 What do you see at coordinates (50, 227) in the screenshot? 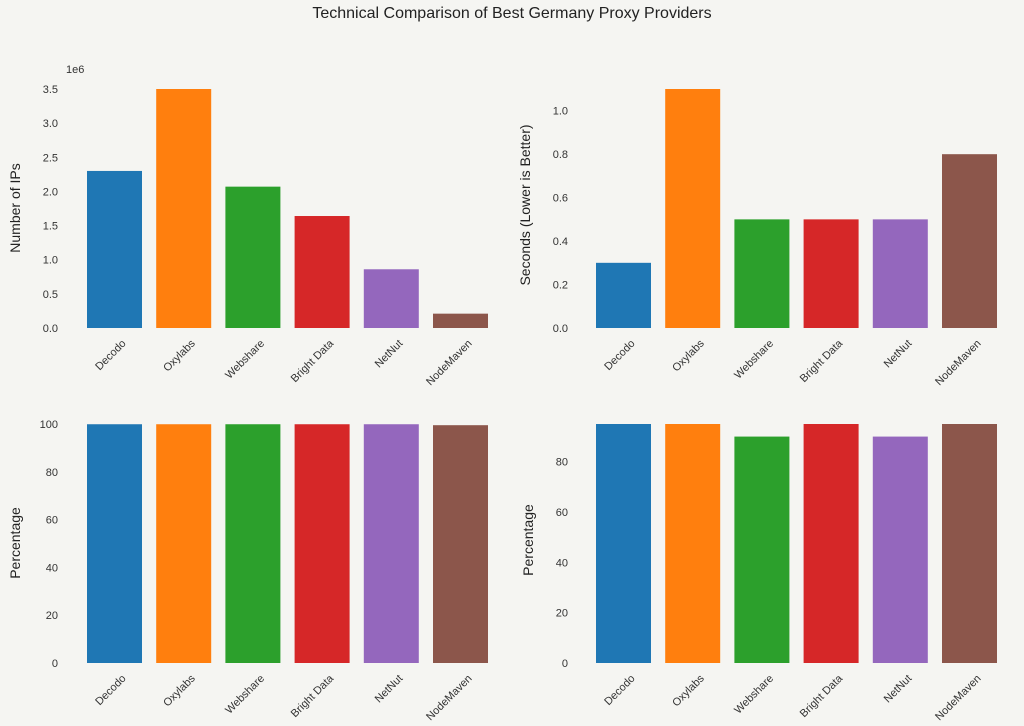
I see `y-tick-label: 1.5` at bounding box center [50, 227].